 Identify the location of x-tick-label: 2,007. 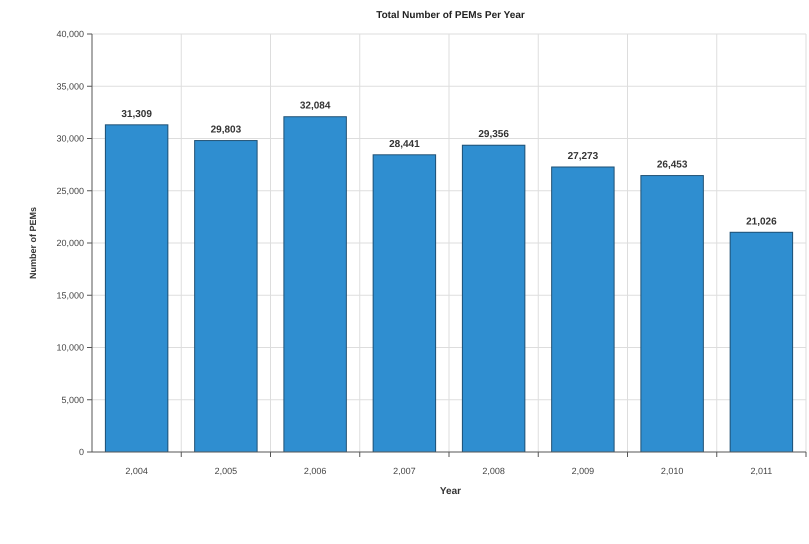
(404, 471).